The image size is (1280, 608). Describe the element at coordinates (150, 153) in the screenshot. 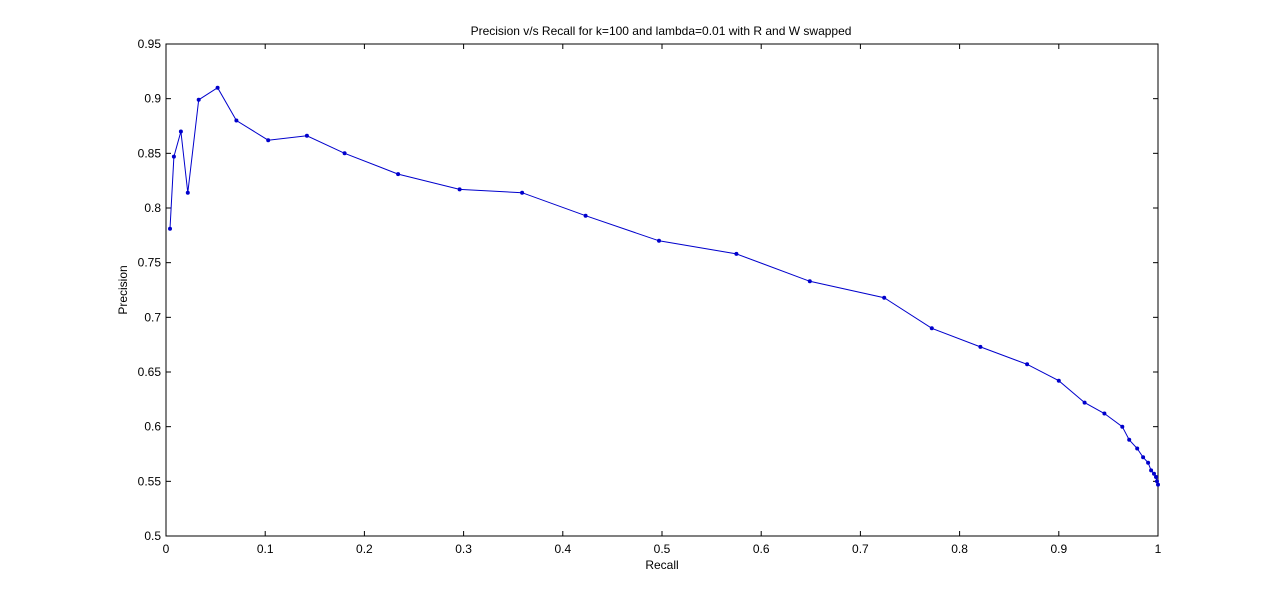

I see `y-tick-label: 0.85` at that location.